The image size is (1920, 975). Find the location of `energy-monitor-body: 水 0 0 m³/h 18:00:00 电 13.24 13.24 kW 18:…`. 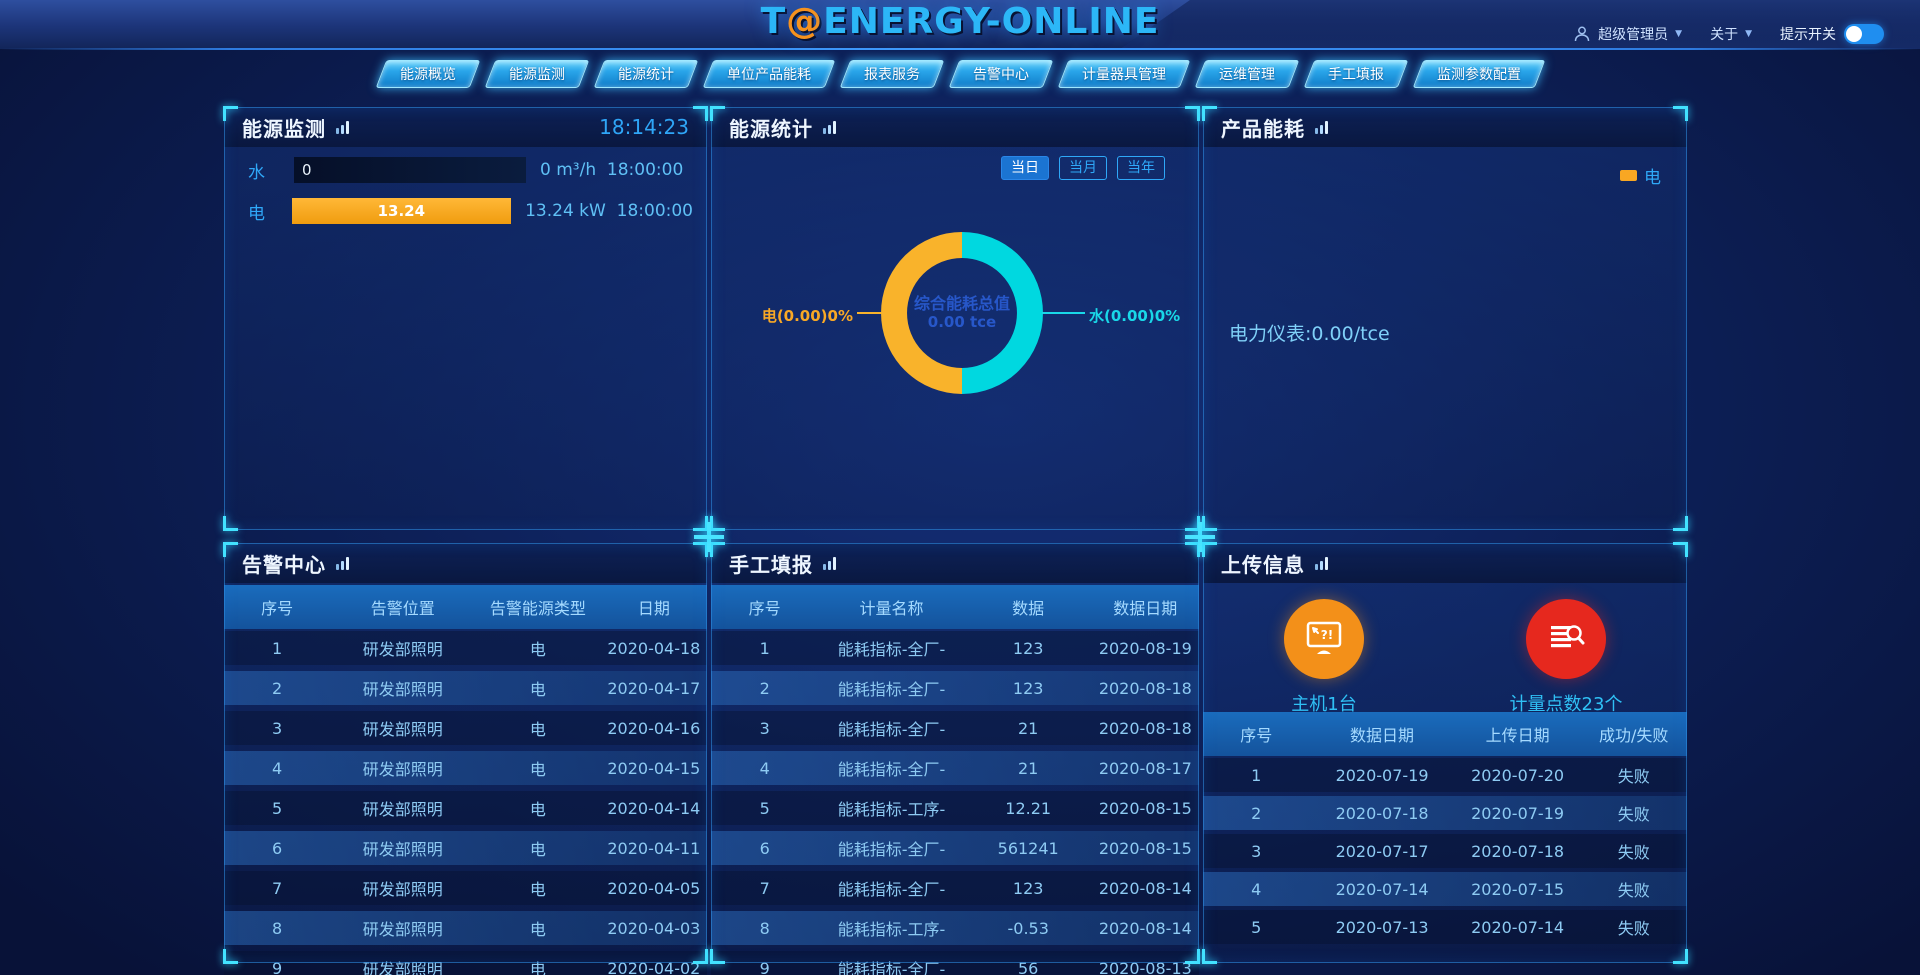

energy-monitor-body: 水 0 0 m³/h 18:00:00 电 13.24 13.24 kW 18:… is located at coordinates (465, 338).